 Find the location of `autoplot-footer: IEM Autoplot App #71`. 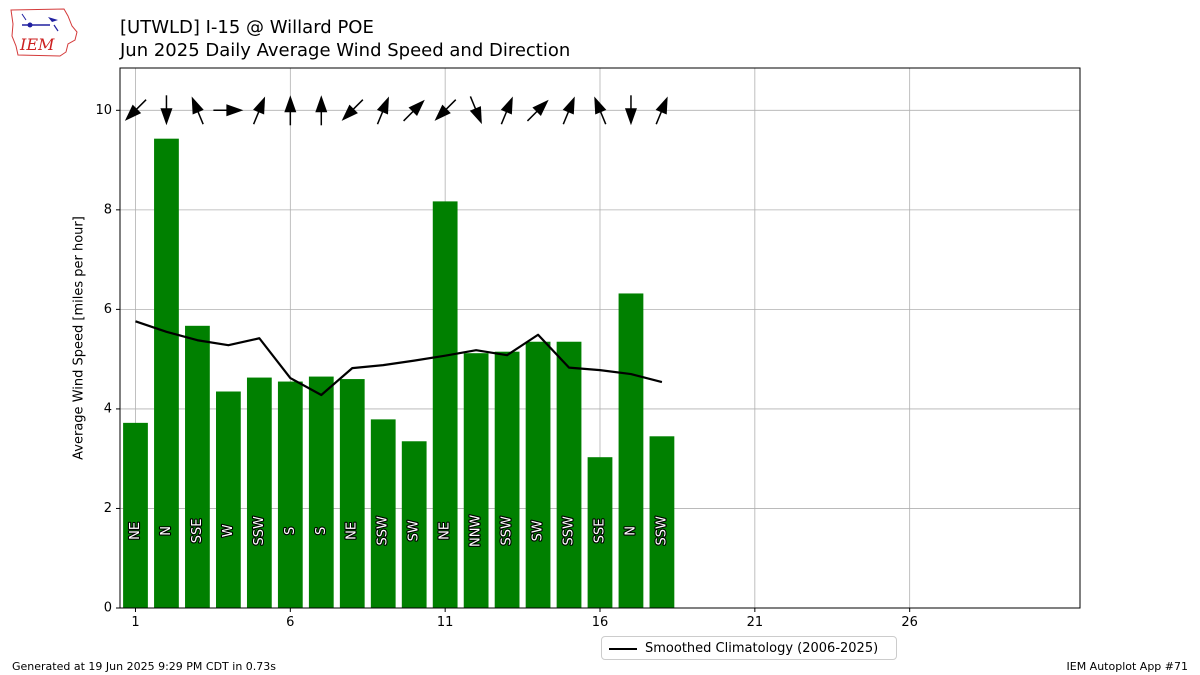

autoplot-footer: IEM Autoplot App #71 is located at coordinates (1127, 666).